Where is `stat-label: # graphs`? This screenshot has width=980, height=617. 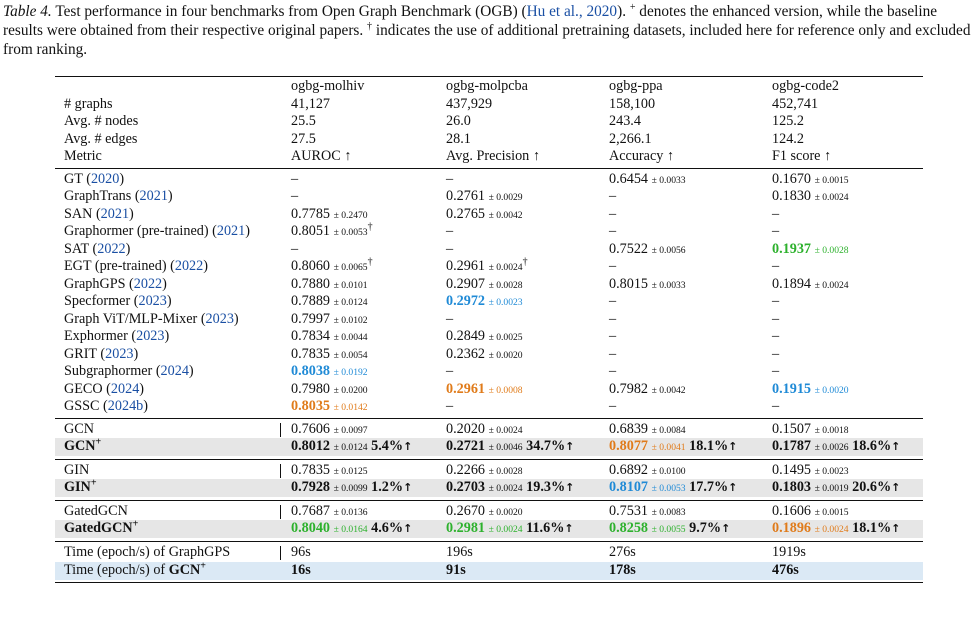
stat-label: # graphs is located at coordinates (88, 103).